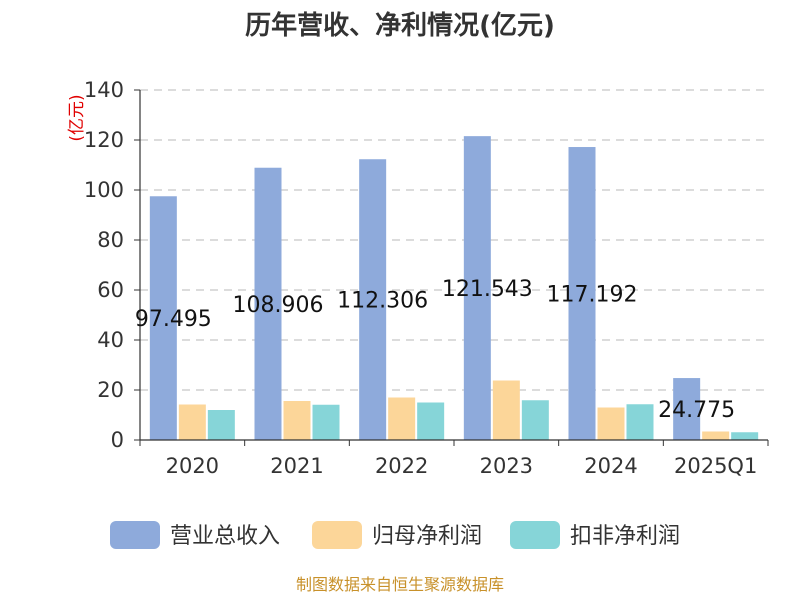  I want to click on bar-1-2021, so click(268, 304).